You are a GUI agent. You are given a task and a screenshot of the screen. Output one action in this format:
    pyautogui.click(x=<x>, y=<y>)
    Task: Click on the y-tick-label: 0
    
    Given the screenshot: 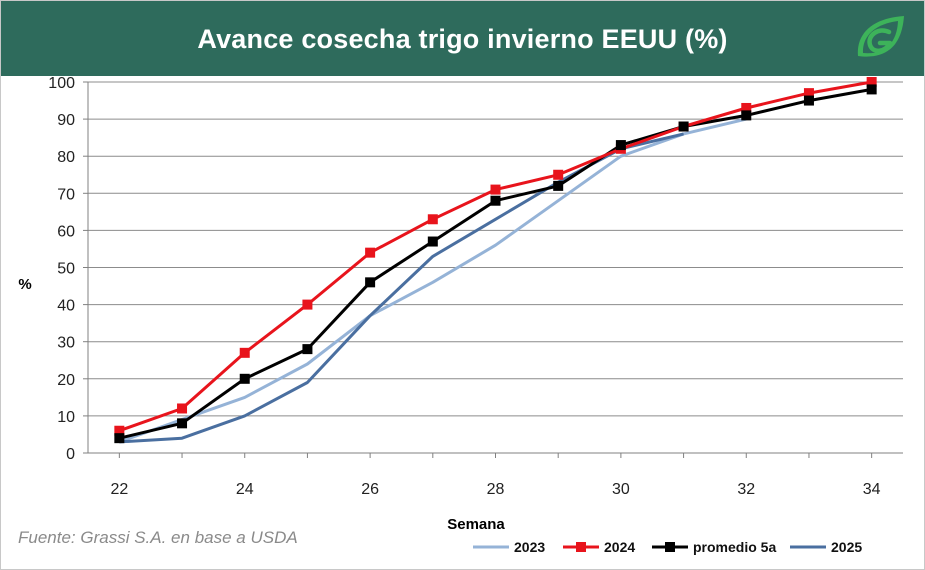 What is the action you would take?
    pyautogui.click(x=70, y=454)
    